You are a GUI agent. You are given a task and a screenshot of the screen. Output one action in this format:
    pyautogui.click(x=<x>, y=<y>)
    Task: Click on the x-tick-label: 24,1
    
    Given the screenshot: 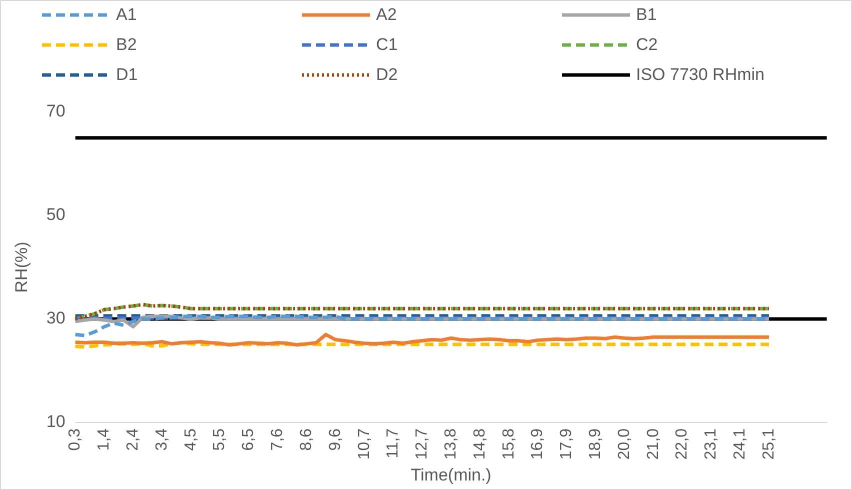 What is the action you would take?
    pyautogui.click(x=739, y=444)
    